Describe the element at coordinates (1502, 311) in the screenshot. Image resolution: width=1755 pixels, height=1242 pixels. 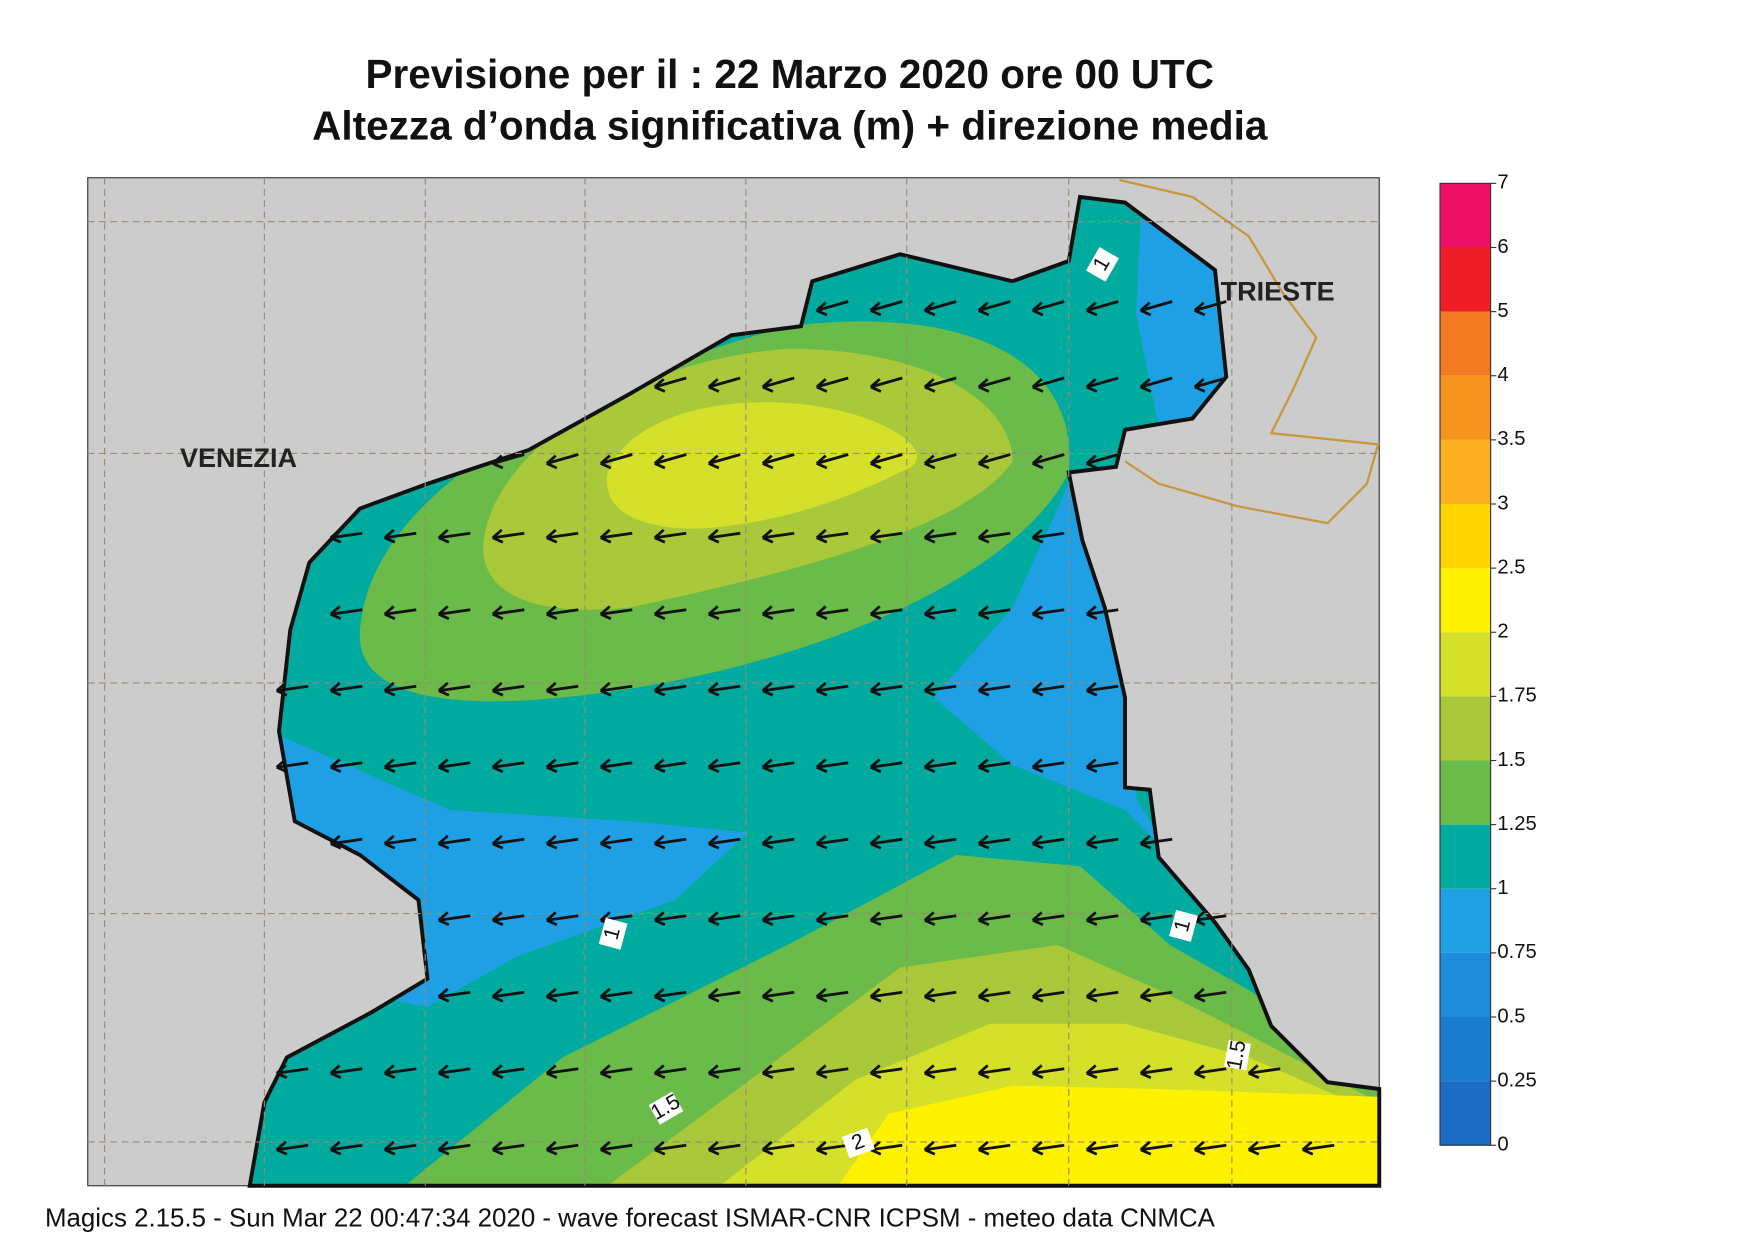
I see `colorbar-label: 5` at that location.